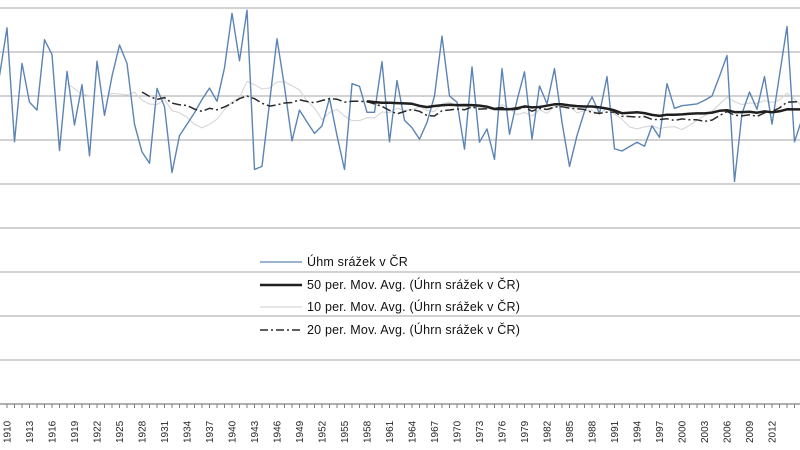  I want to click on x-axis-tick-label: 1958, so click(368, 431).